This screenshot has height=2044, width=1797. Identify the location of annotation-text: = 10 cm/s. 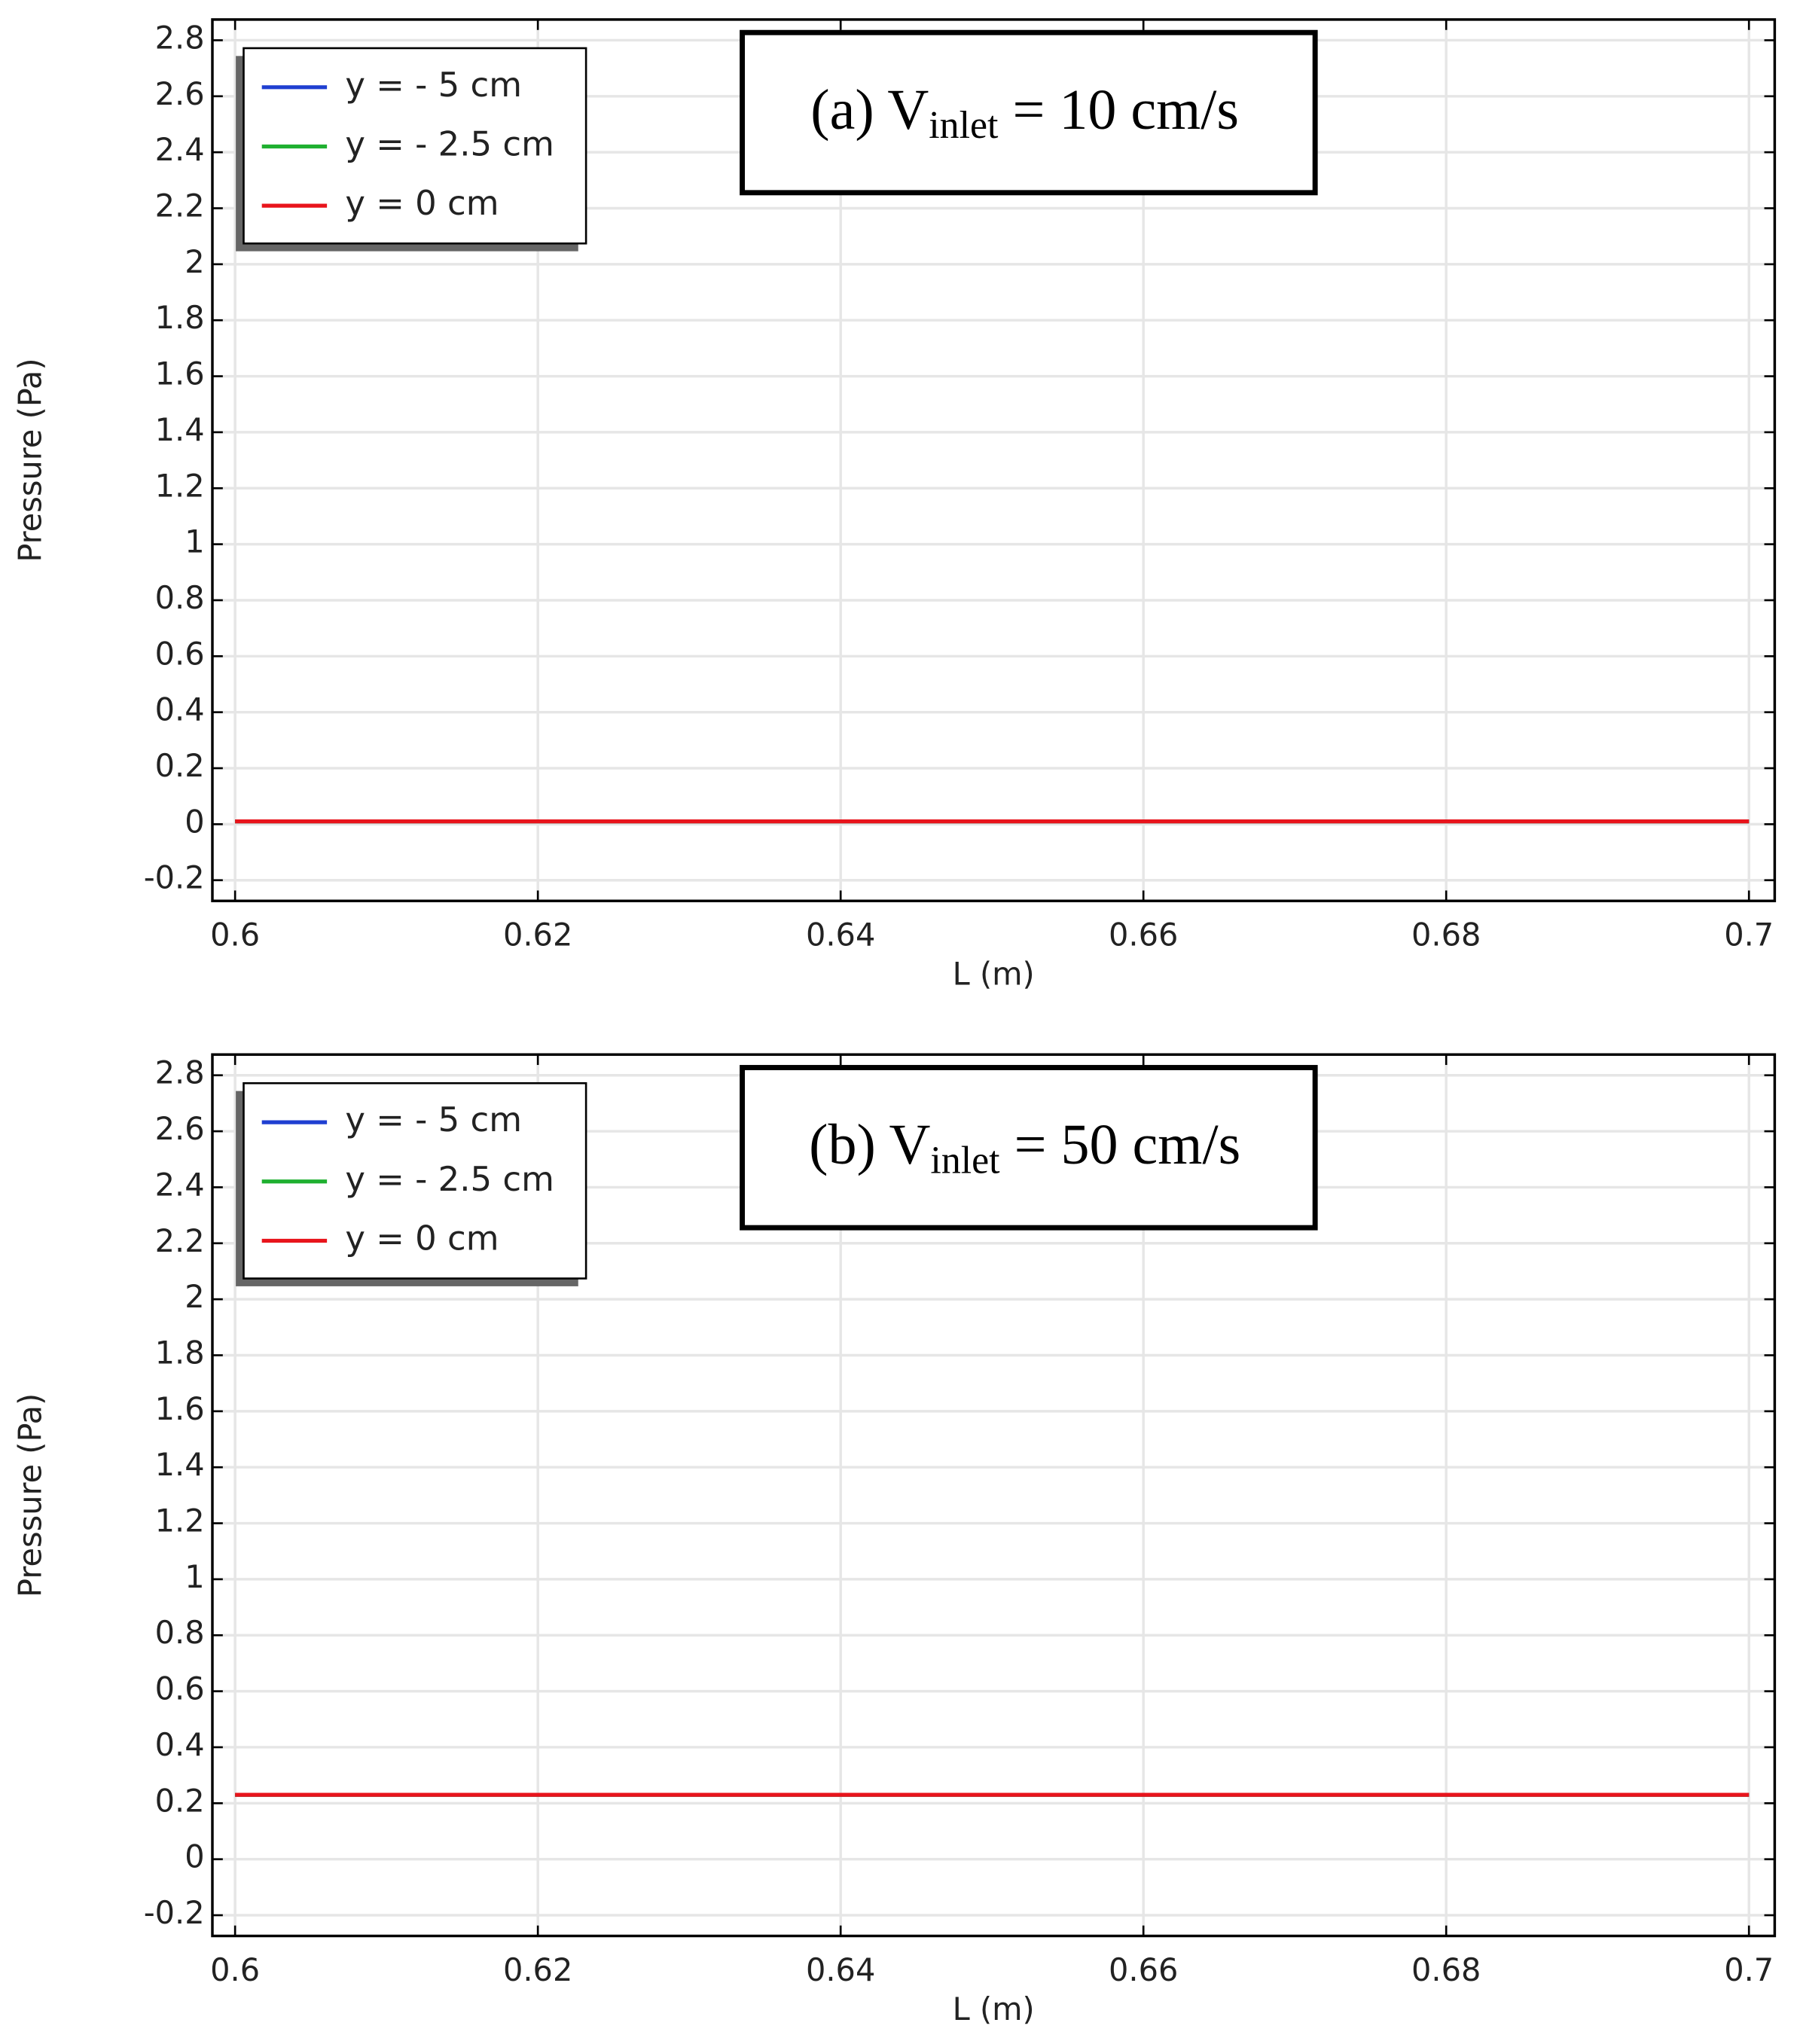
(1119, 110).